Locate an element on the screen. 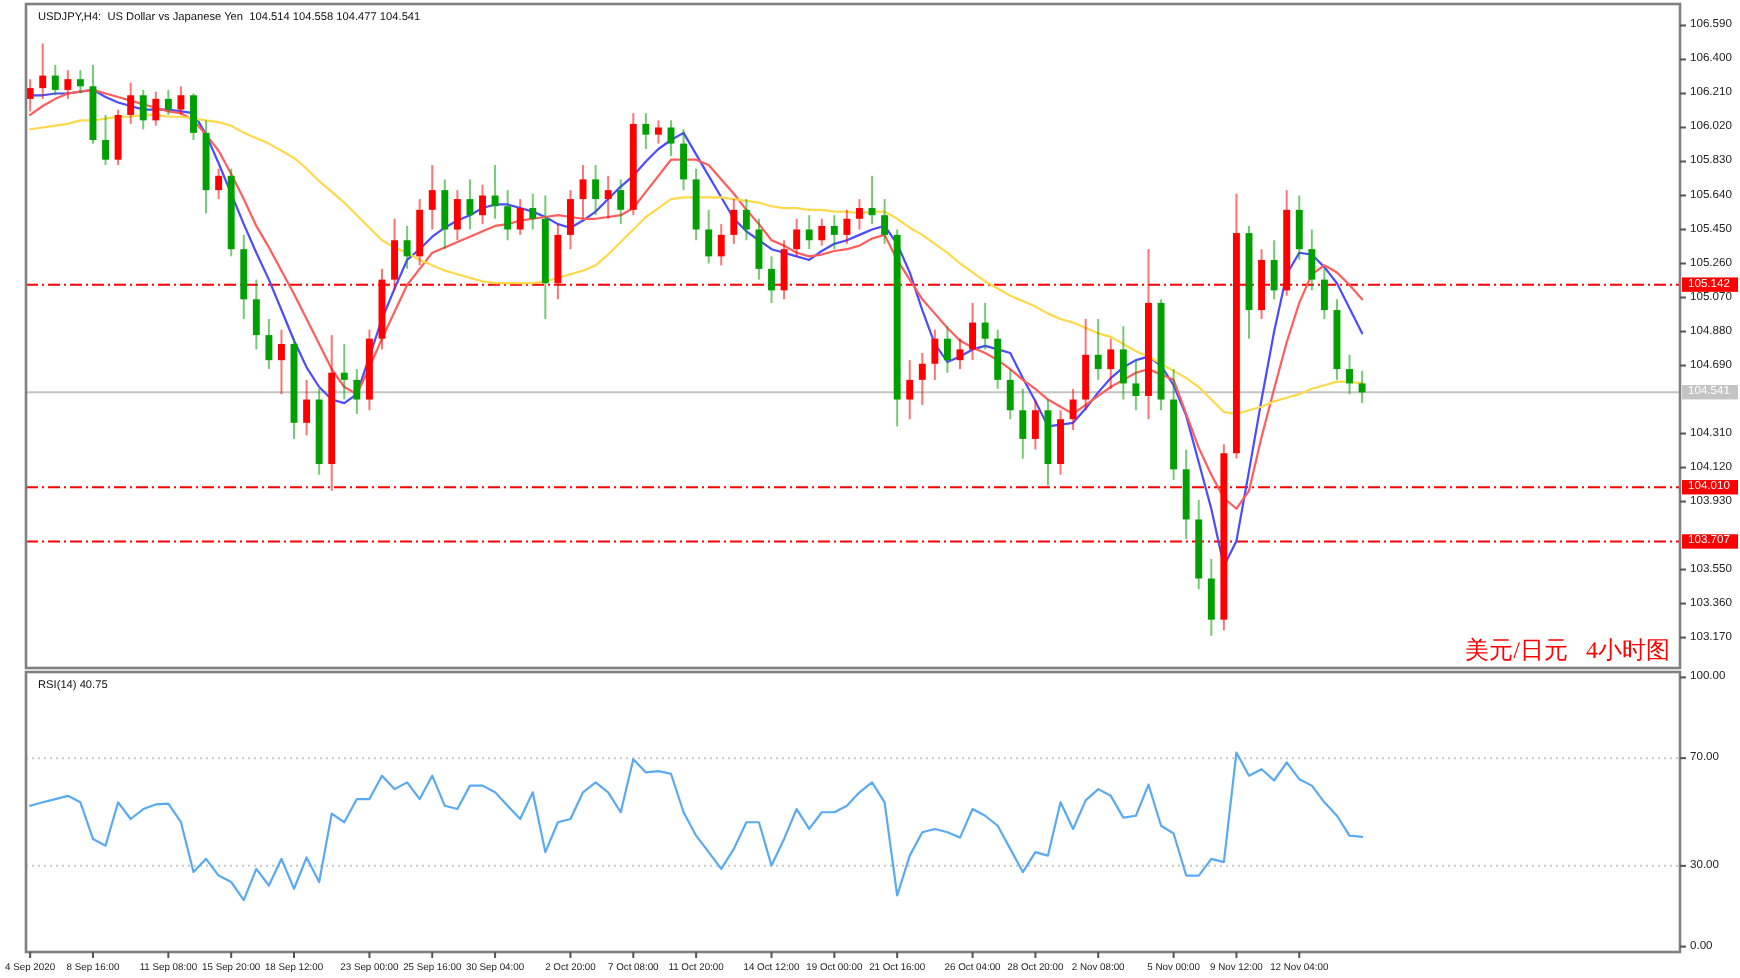  line-series is located at coordinates (696, 826).